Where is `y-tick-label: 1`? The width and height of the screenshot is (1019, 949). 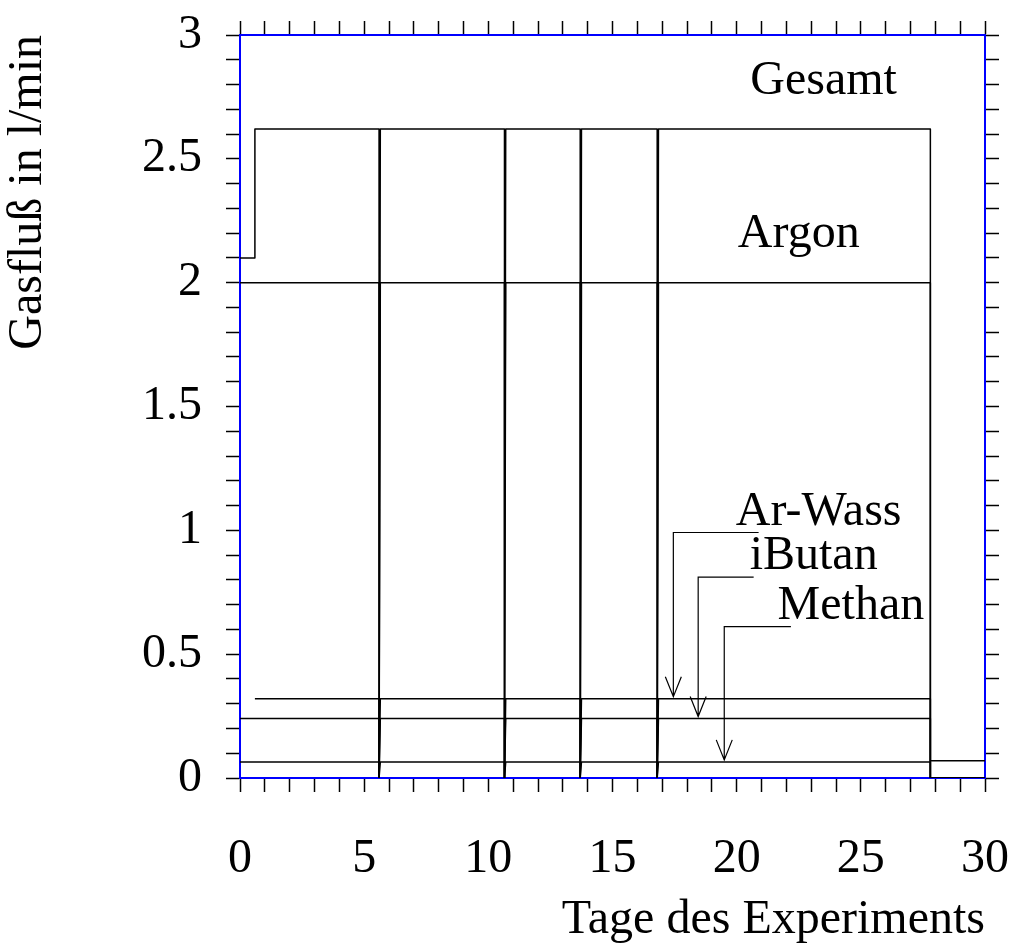 y-tick-label: 1 is located at coordinates (190, 526).